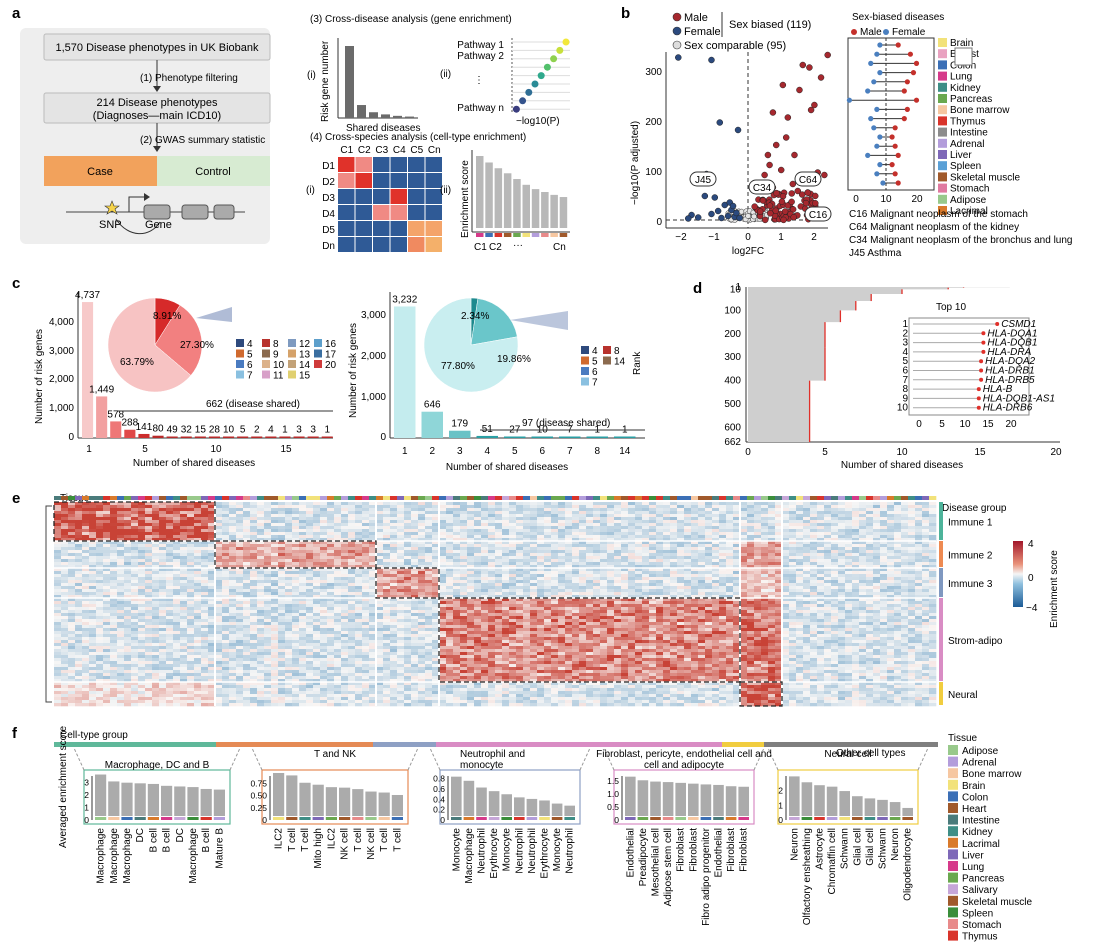 This screenshot has height=943, width=1101. I want to click on c-left-legend-swatch, so click(292, 353).